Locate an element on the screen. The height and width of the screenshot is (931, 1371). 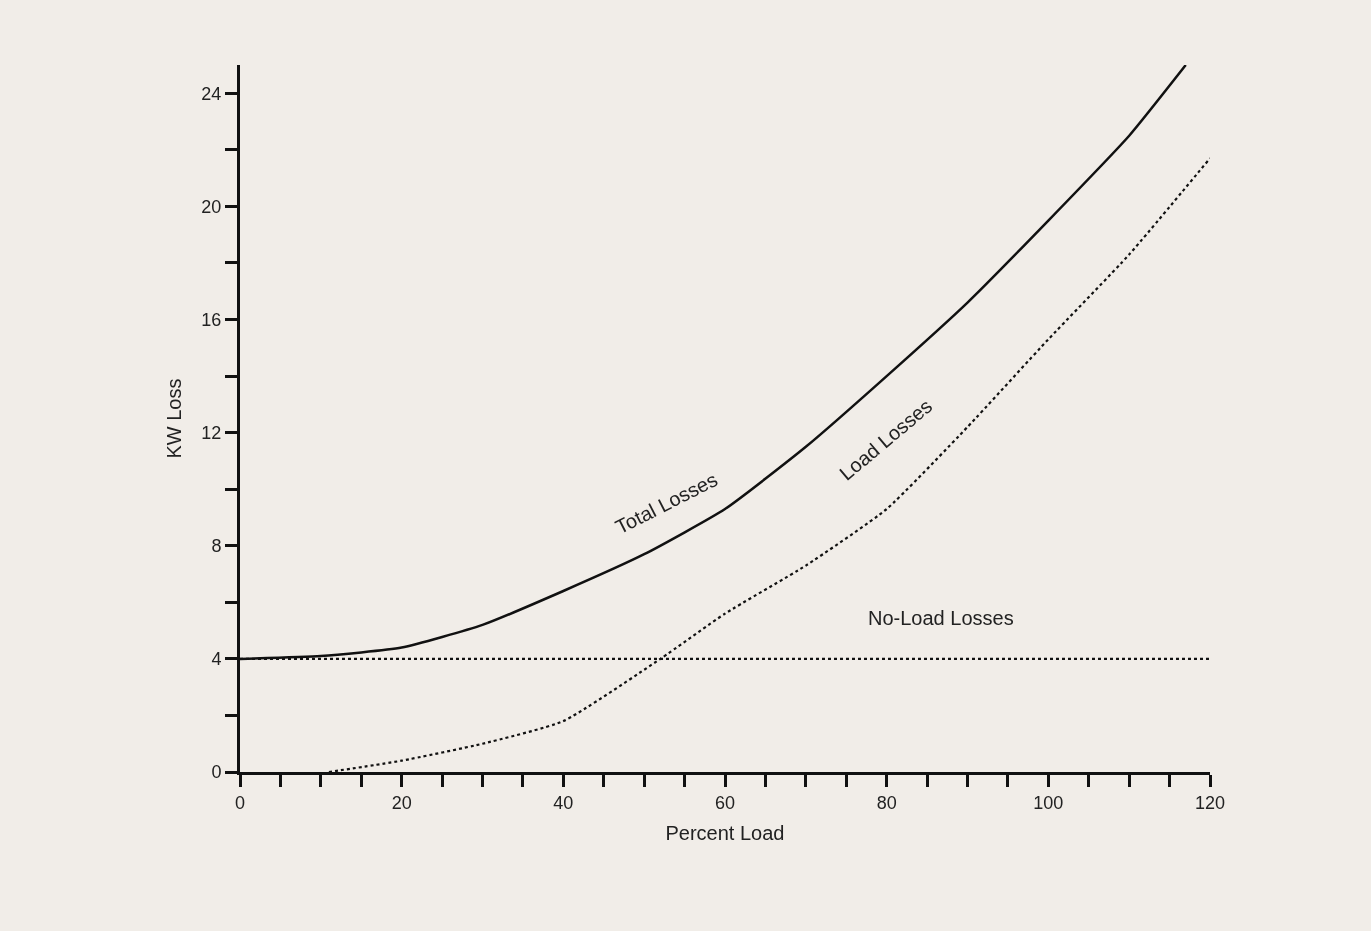
y-axis-title: KW Loss is located at coordinates (173, 418).